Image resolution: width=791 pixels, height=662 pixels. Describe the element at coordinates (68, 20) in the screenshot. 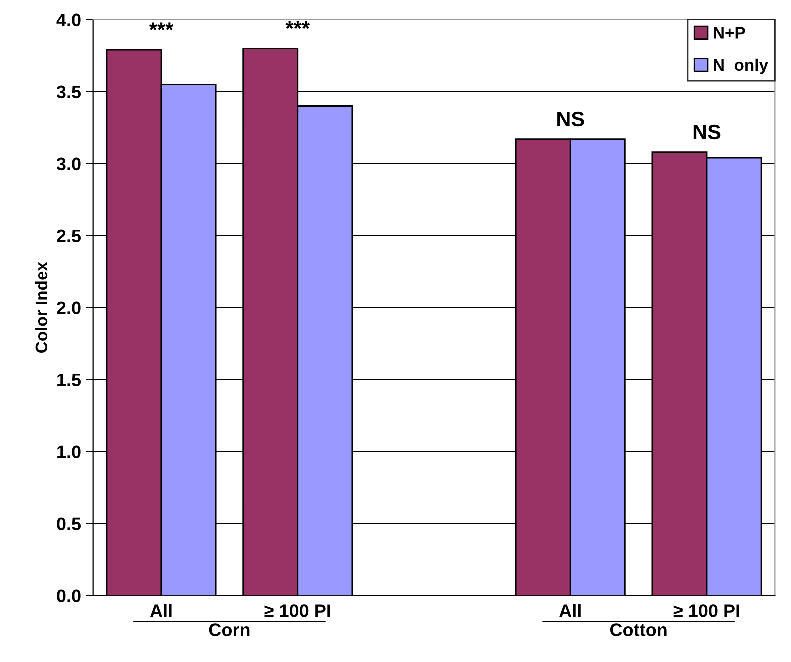

I see `y-tick-label: 4.0` at that location.